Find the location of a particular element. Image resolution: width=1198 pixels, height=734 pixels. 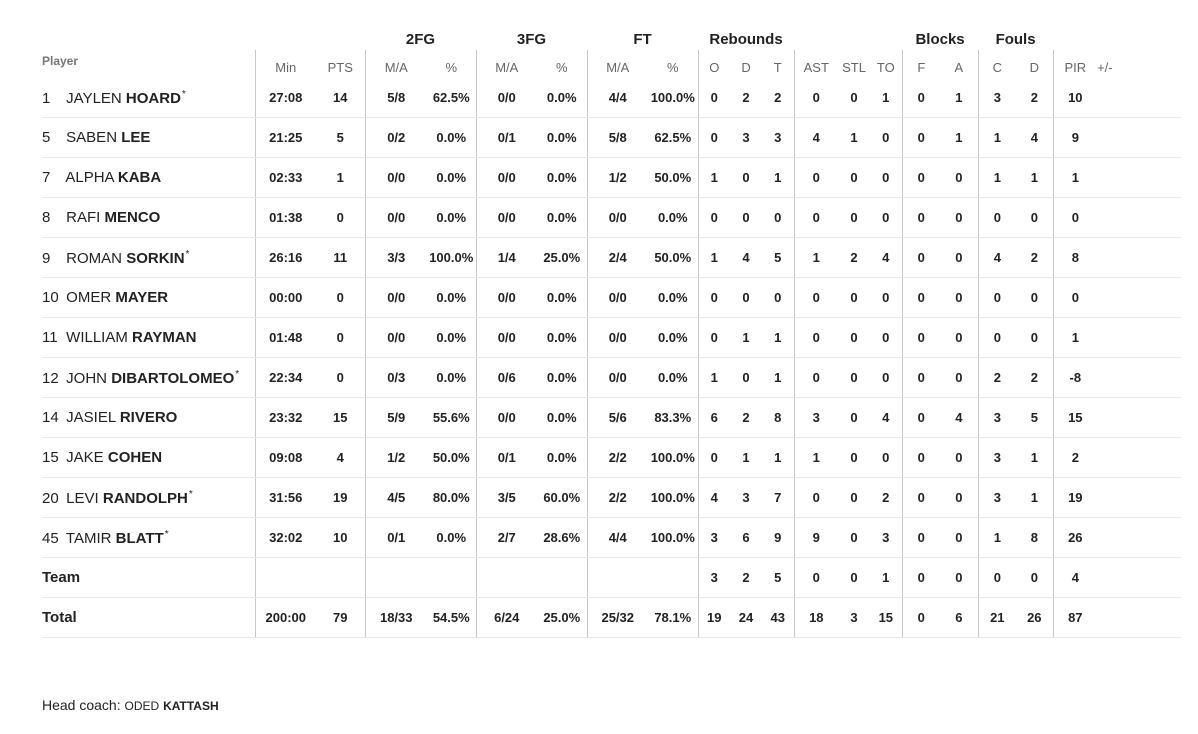

col-foul-d: D is located at coordinates (1034, 67).